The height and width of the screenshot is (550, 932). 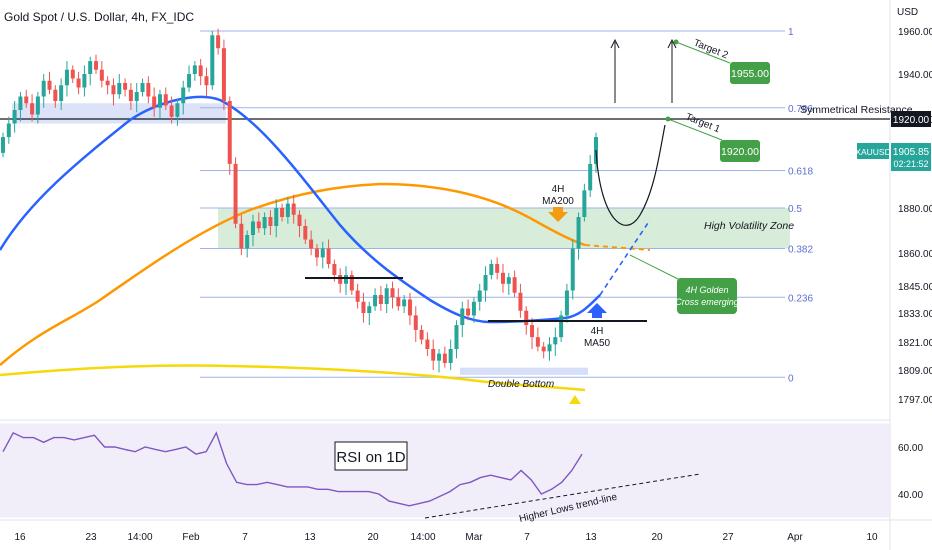 I want to click on target-1-value: 1920.00, so click(x=740, y=152).